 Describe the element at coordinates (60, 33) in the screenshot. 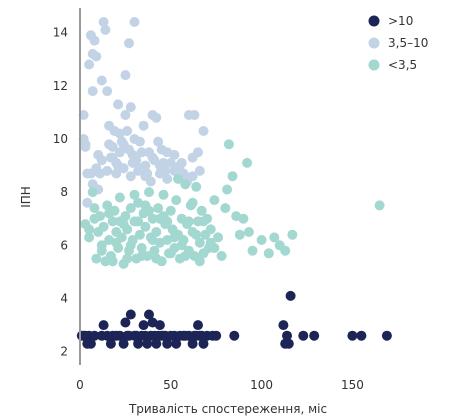

I see `y-tick-label-6: 14` at that location.